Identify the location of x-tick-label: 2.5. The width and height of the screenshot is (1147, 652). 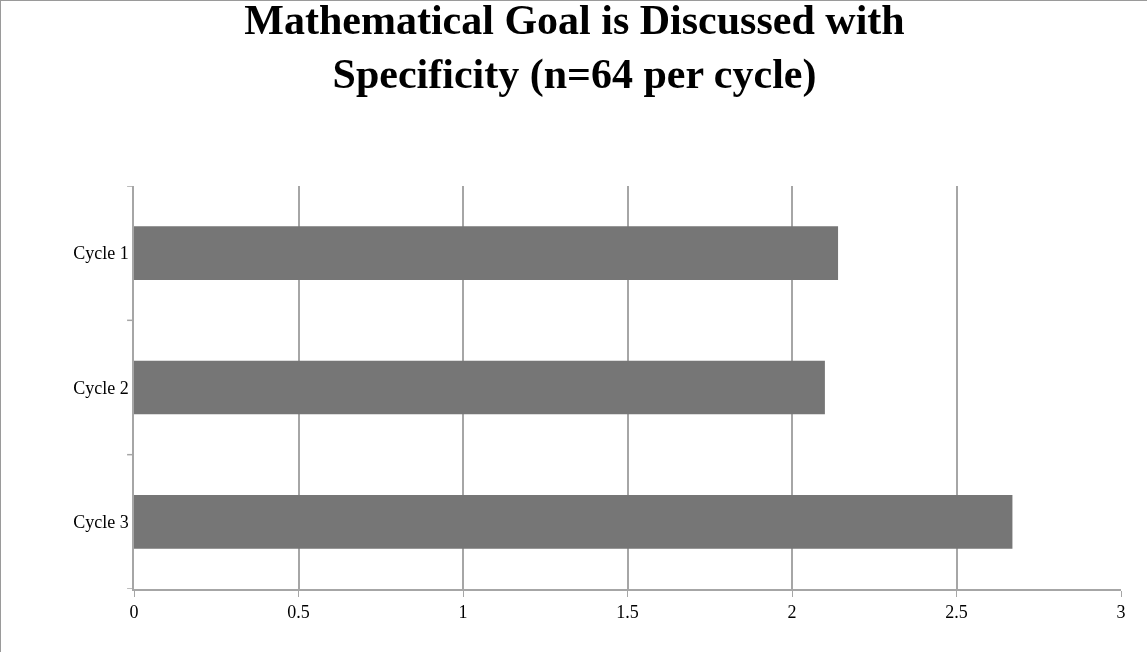
(956, 612).